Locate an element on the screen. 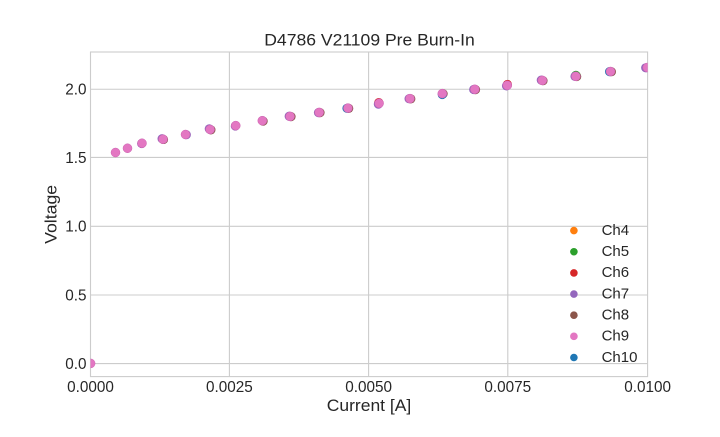 This screenshot has height=437, width=720. svg-text: Ch10 is located at coordinates (620, 357).